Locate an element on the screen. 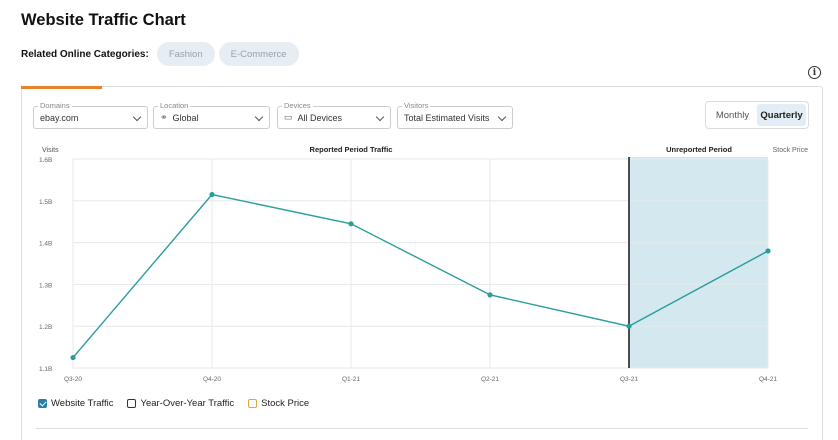  x-tick-label: Q3-21 is located at coordinates (629, 379).